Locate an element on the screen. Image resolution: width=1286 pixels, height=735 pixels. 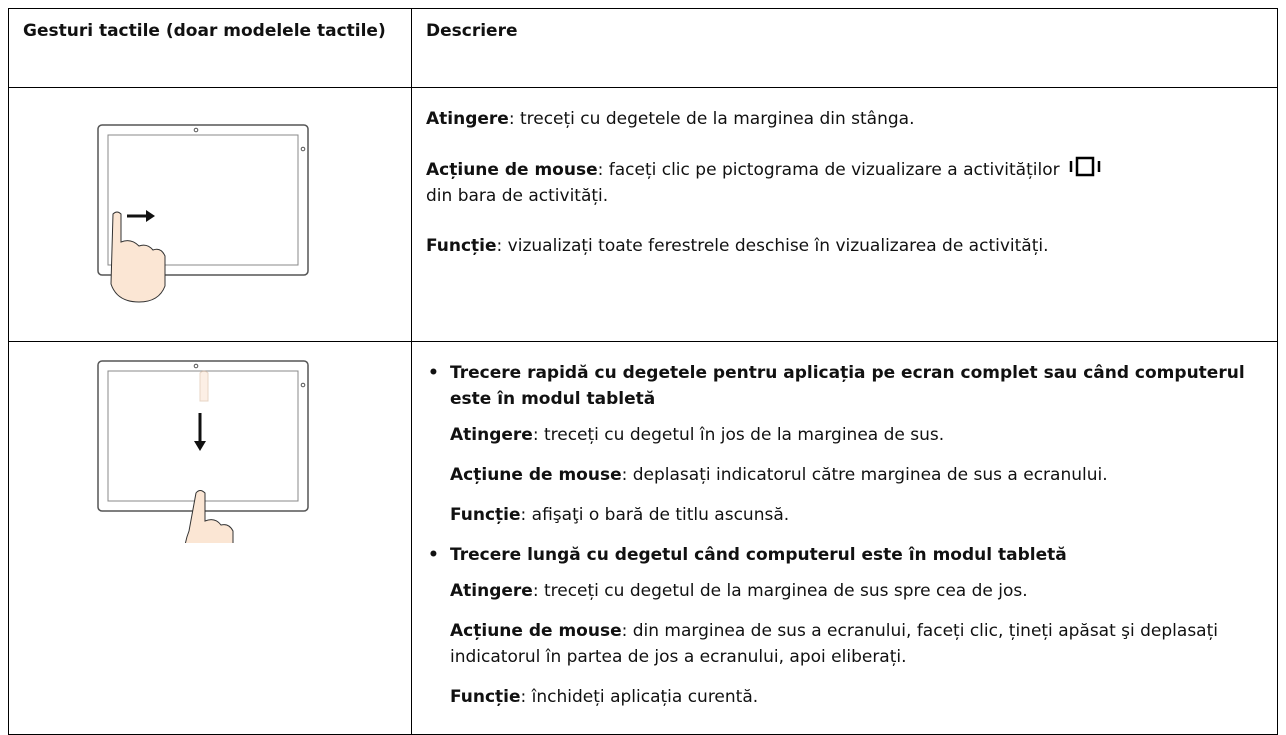
illustration-cell is located at coordinates (210, 214).